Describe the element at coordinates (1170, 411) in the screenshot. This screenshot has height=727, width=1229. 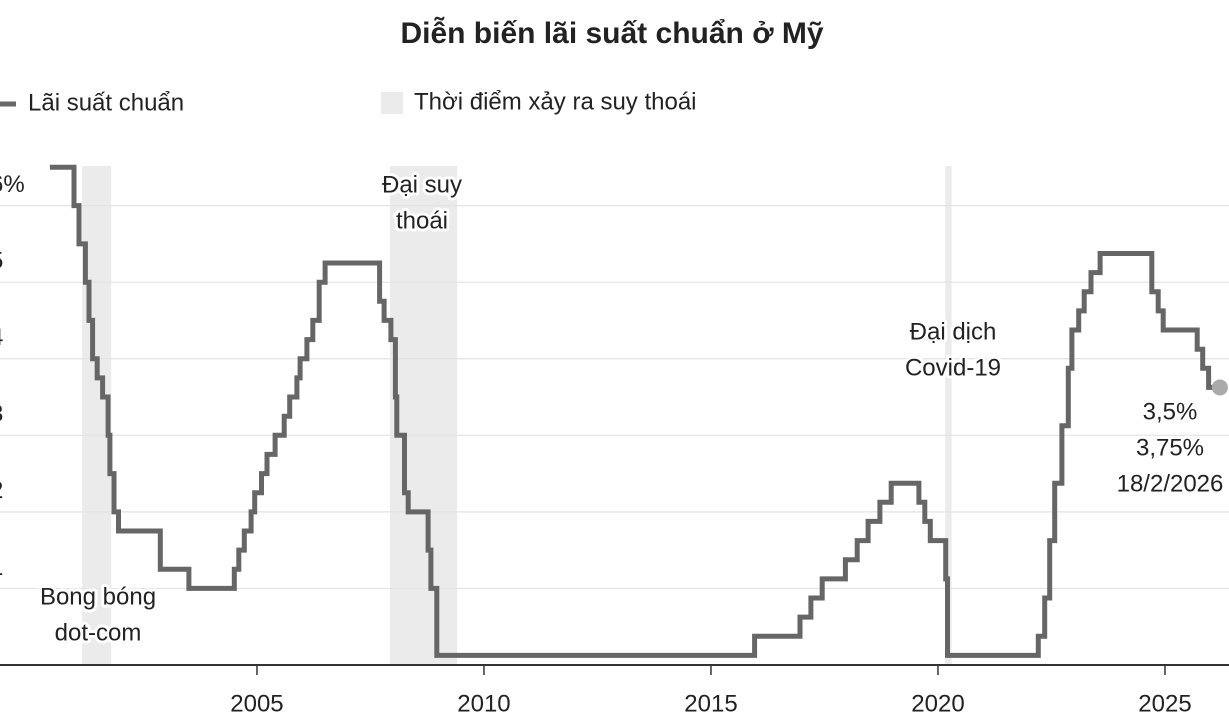
I see `annotation: 3,5%` at that location.